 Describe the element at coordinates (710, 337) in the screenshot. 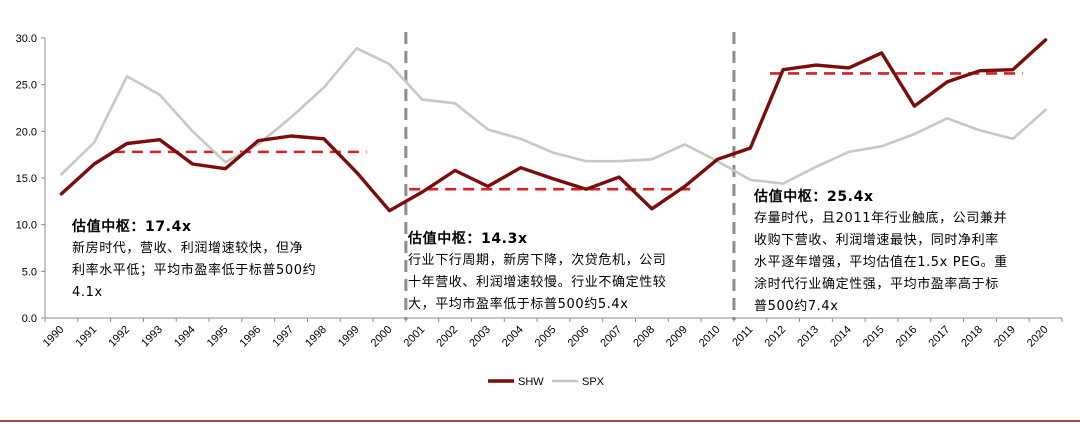

I see `x-tick-label: 2010` at that location.